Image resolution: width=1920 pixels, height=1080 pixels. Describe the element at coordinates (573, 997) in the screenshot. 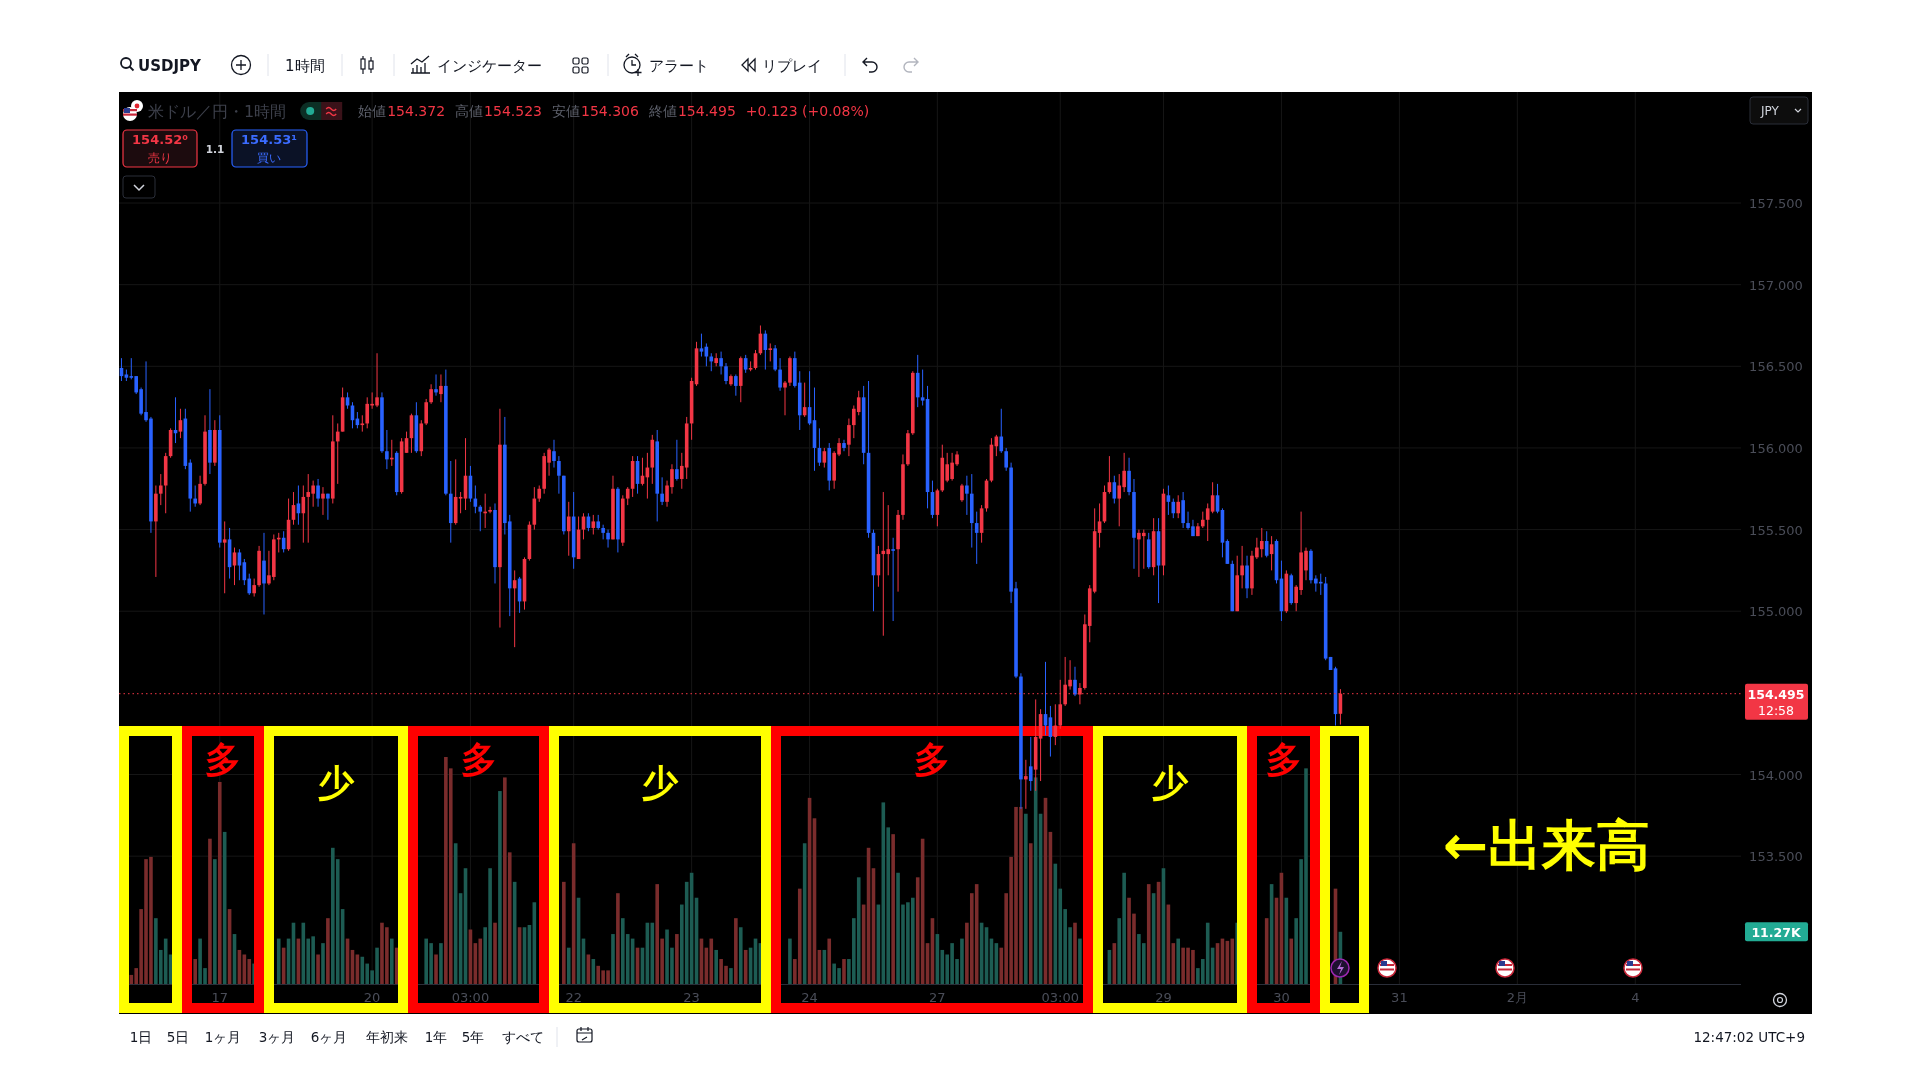

I see `x-tick-label: 22` at that location.